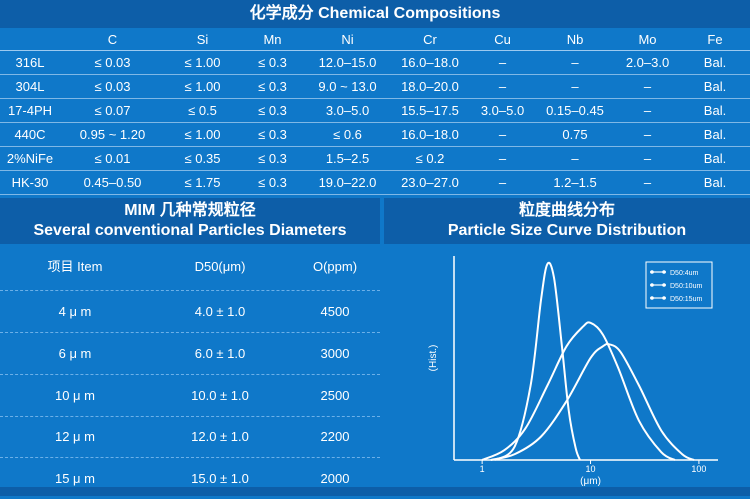 This screenshot has height=499, width=750. What do you see at coordinates (74, 395) in the screenshot?
I see `table-cell: 10 μ m` at bounding box center [74, 395].